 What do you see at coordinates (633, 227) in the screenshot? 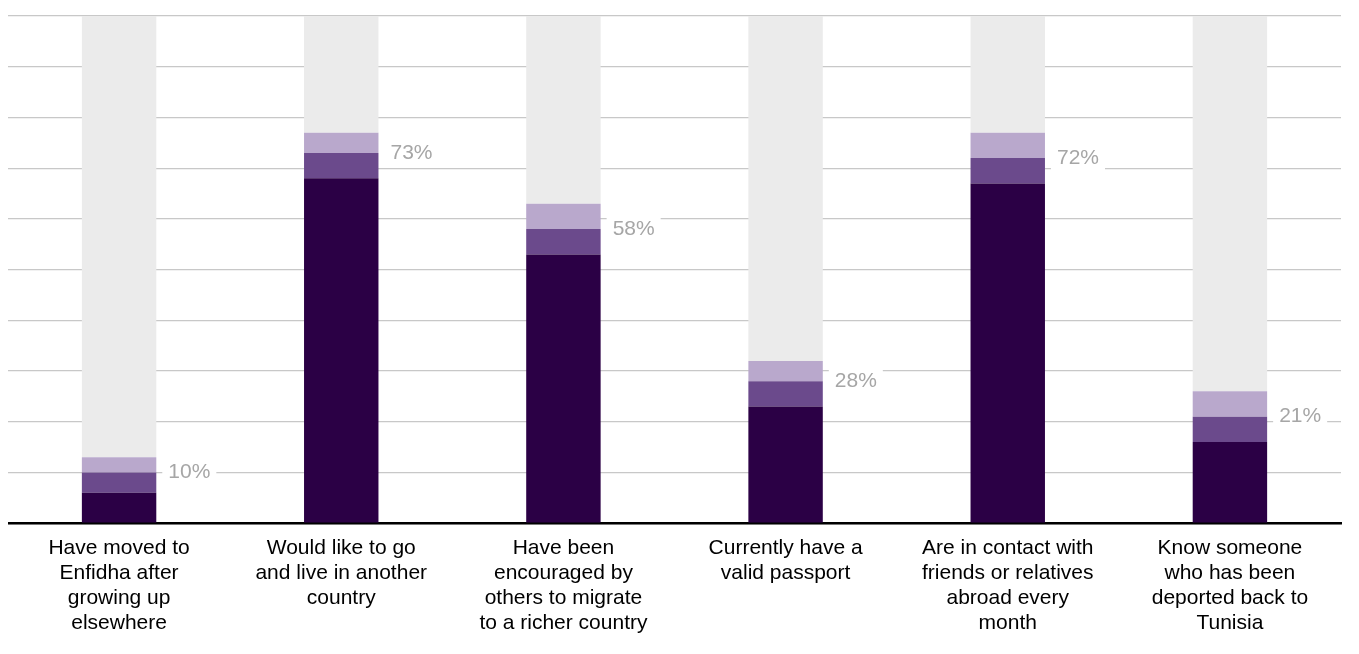
I see `annotation: 58%` at bounding box center [633, 227].